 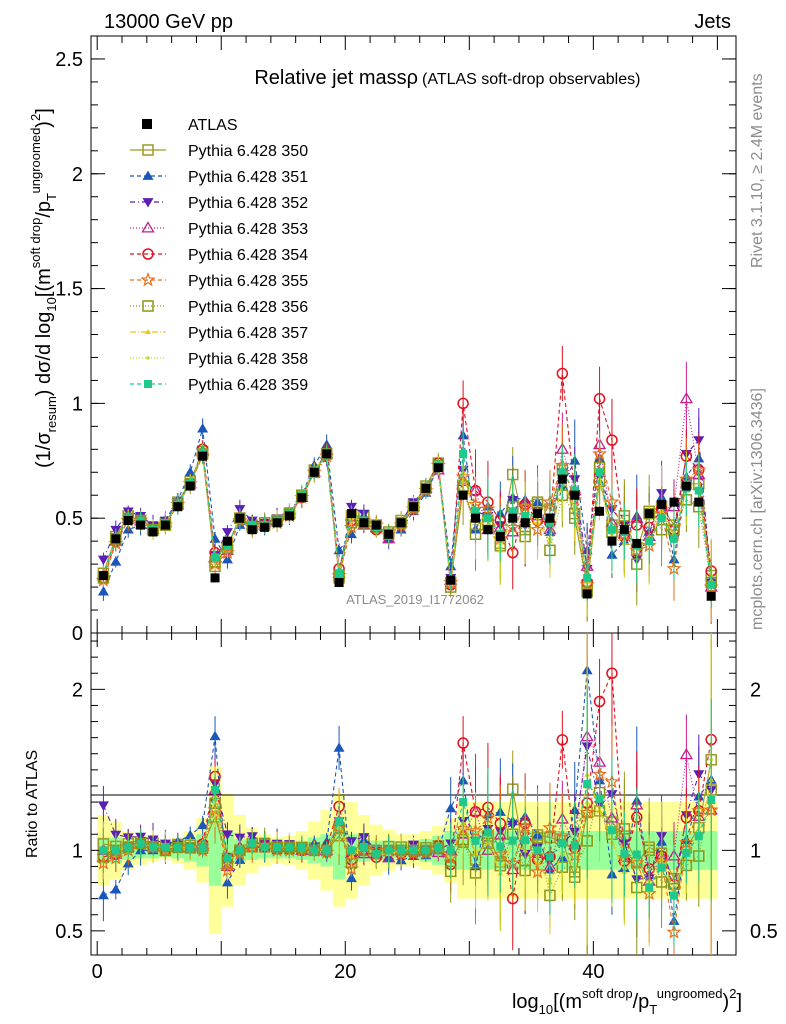 I want to click on series-359-ratio-line, so click(x=407, y=840).